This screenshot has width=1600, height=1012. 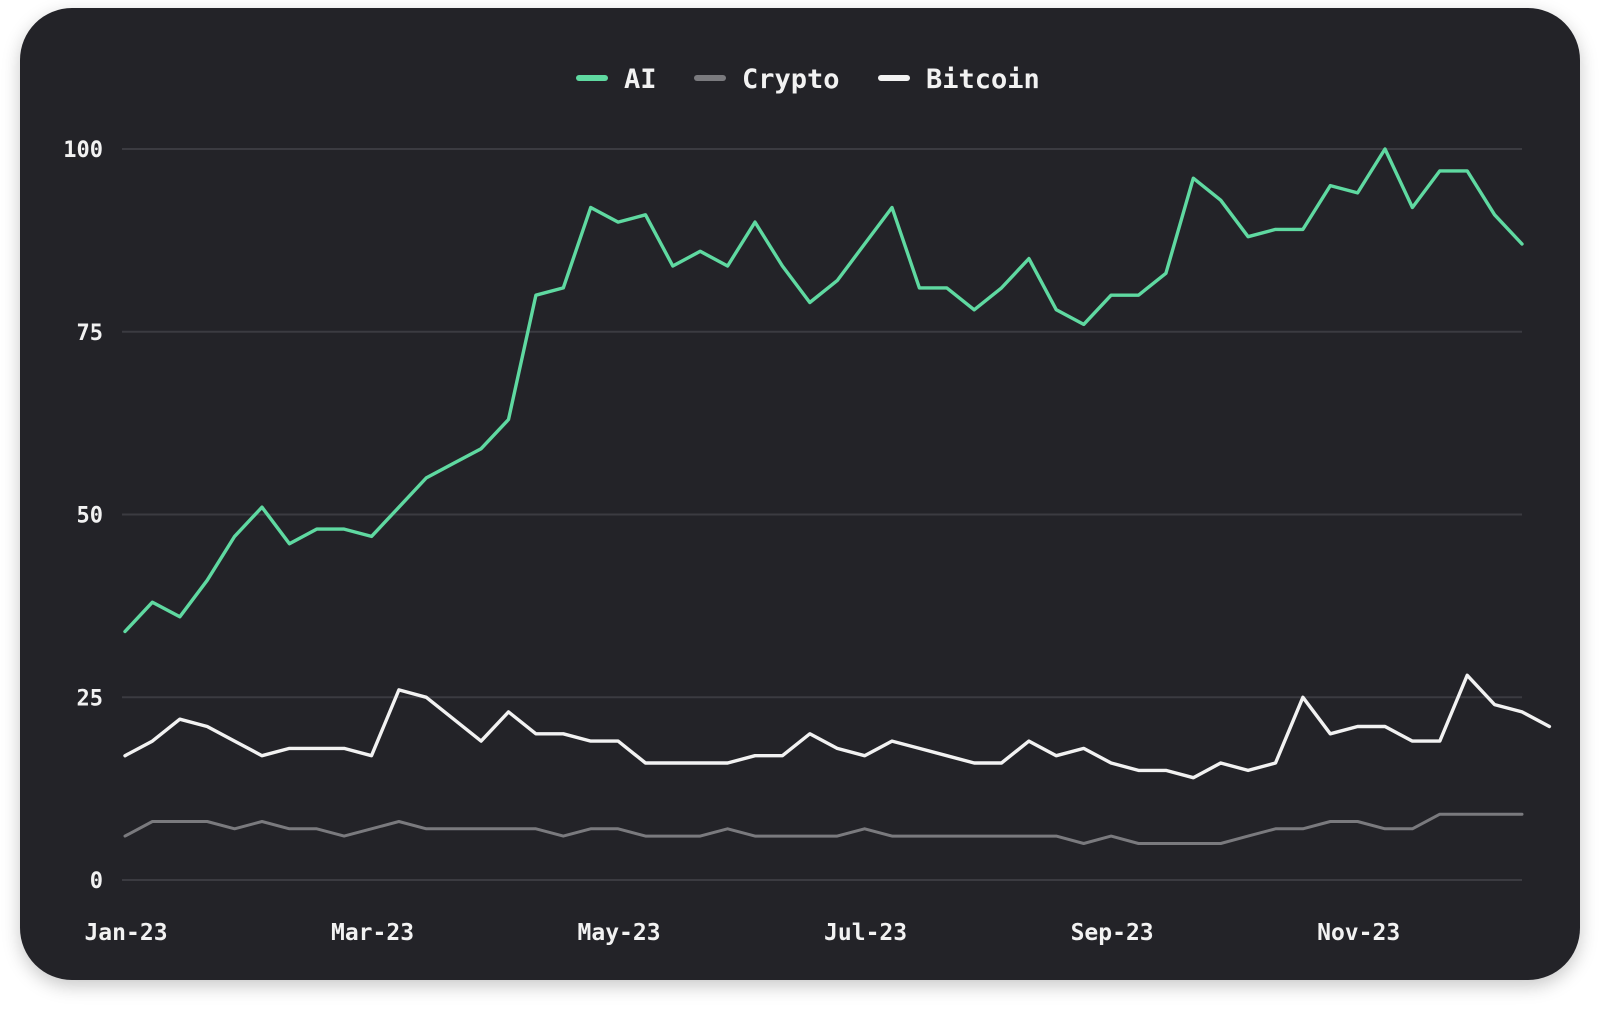 What do you see at coordinates (983, 79) in the screenshot?
I see `legend-label-bitcoin: Bitcoin` at bounding box center [983, 79].